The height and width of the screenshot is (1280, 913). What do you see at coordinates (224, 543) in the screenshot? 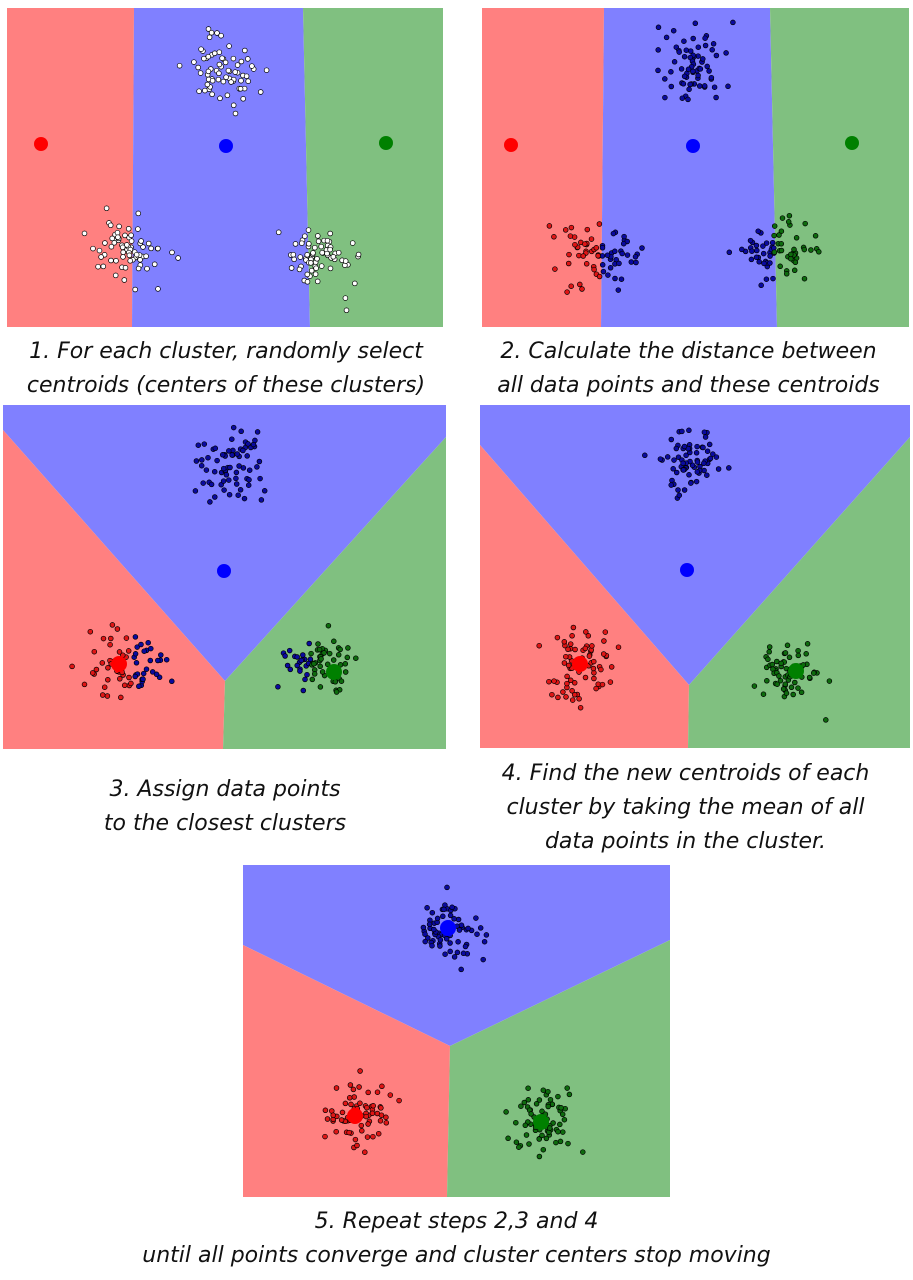
I see `blue-region` at bounding box center [224, 543].